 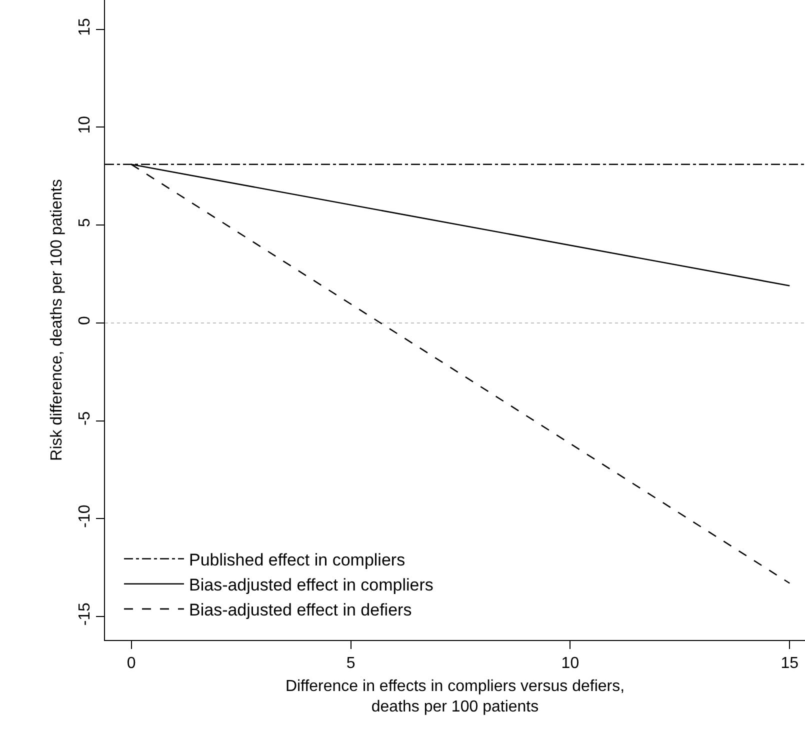 What do you see at coordinates (85, 614) in the screenshot?
I see `y-tick-label: -15` at bounding box center [85, 614].